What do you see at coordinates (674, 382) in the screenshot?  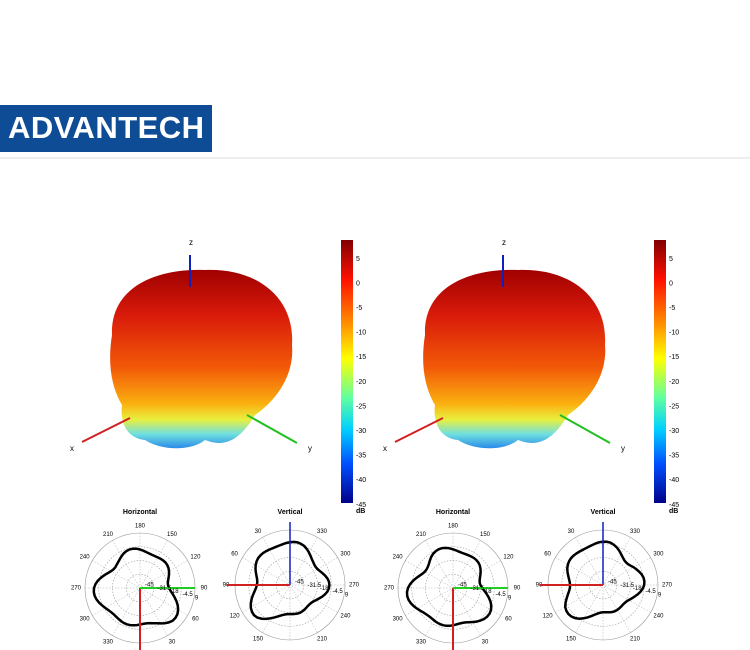 I see `colorbar-tick: -20` at bounding box center [674, 382].